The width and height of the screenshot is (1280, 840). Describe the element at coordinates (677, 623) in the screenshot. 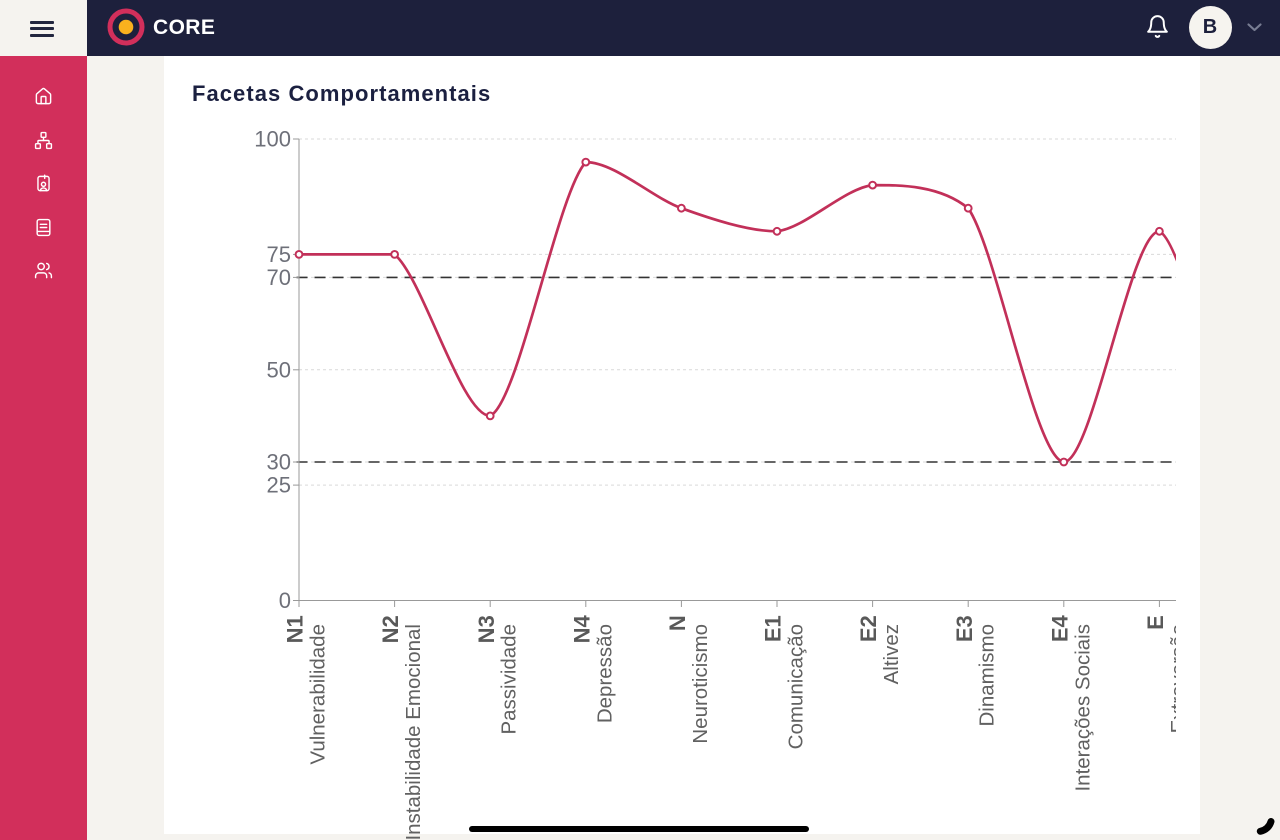

I see `svg-text: N` at that location.